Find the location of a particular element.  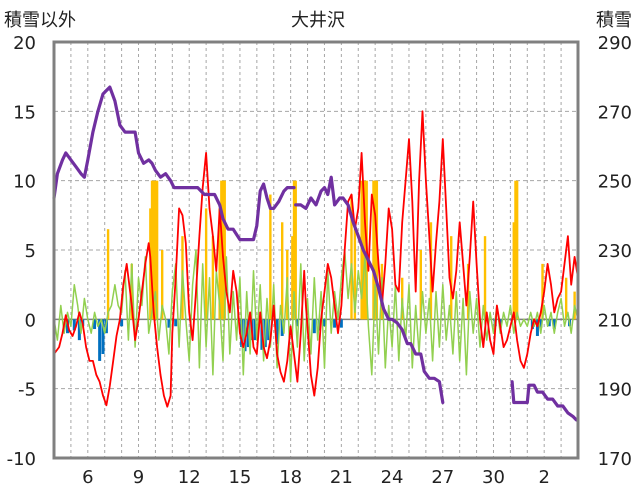

x-tick-label: 2 is located at coordinates (543, 477).